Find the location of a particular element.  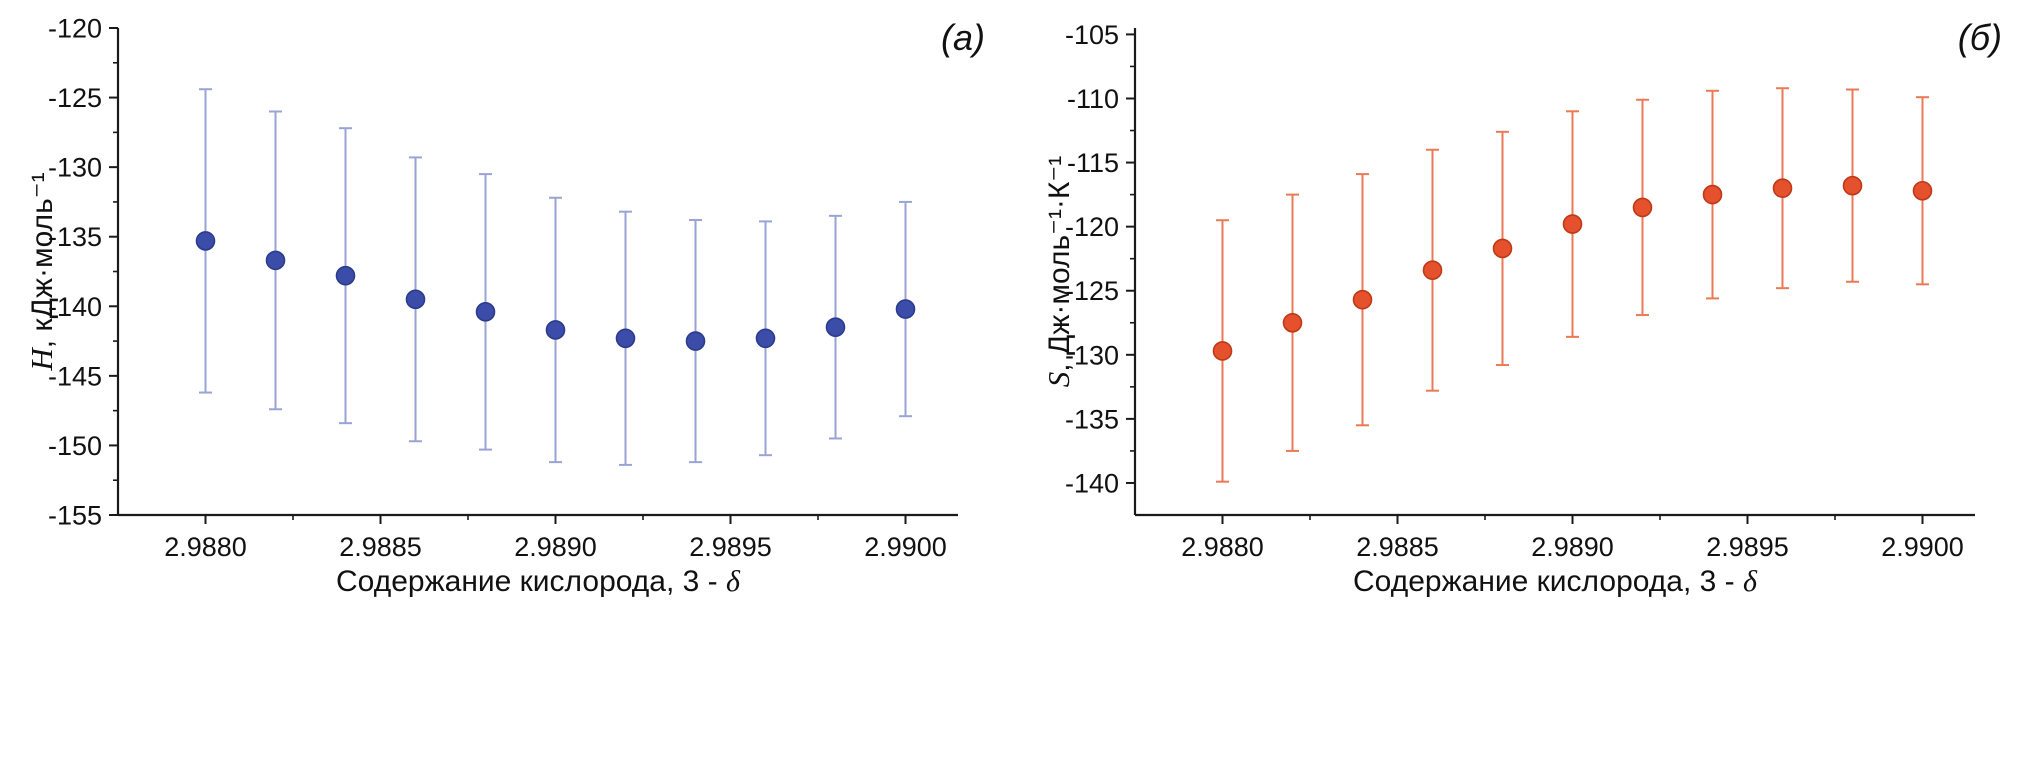

y-tick-label: -110 is located at coordinates (1093, 99).